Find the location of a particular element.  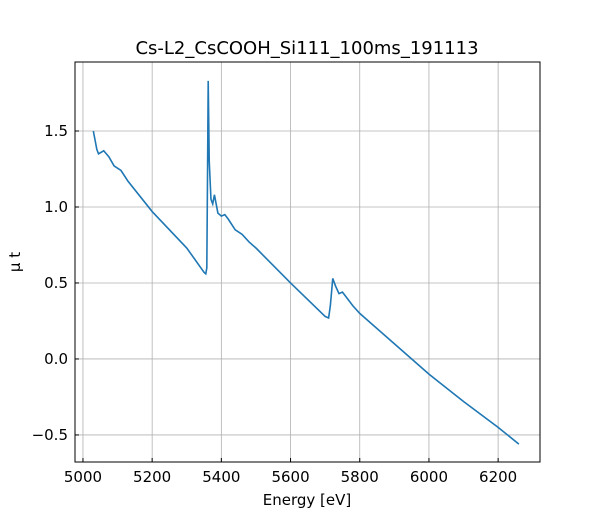

x-tick-label: 6200 is located at coordinates (498, 477).